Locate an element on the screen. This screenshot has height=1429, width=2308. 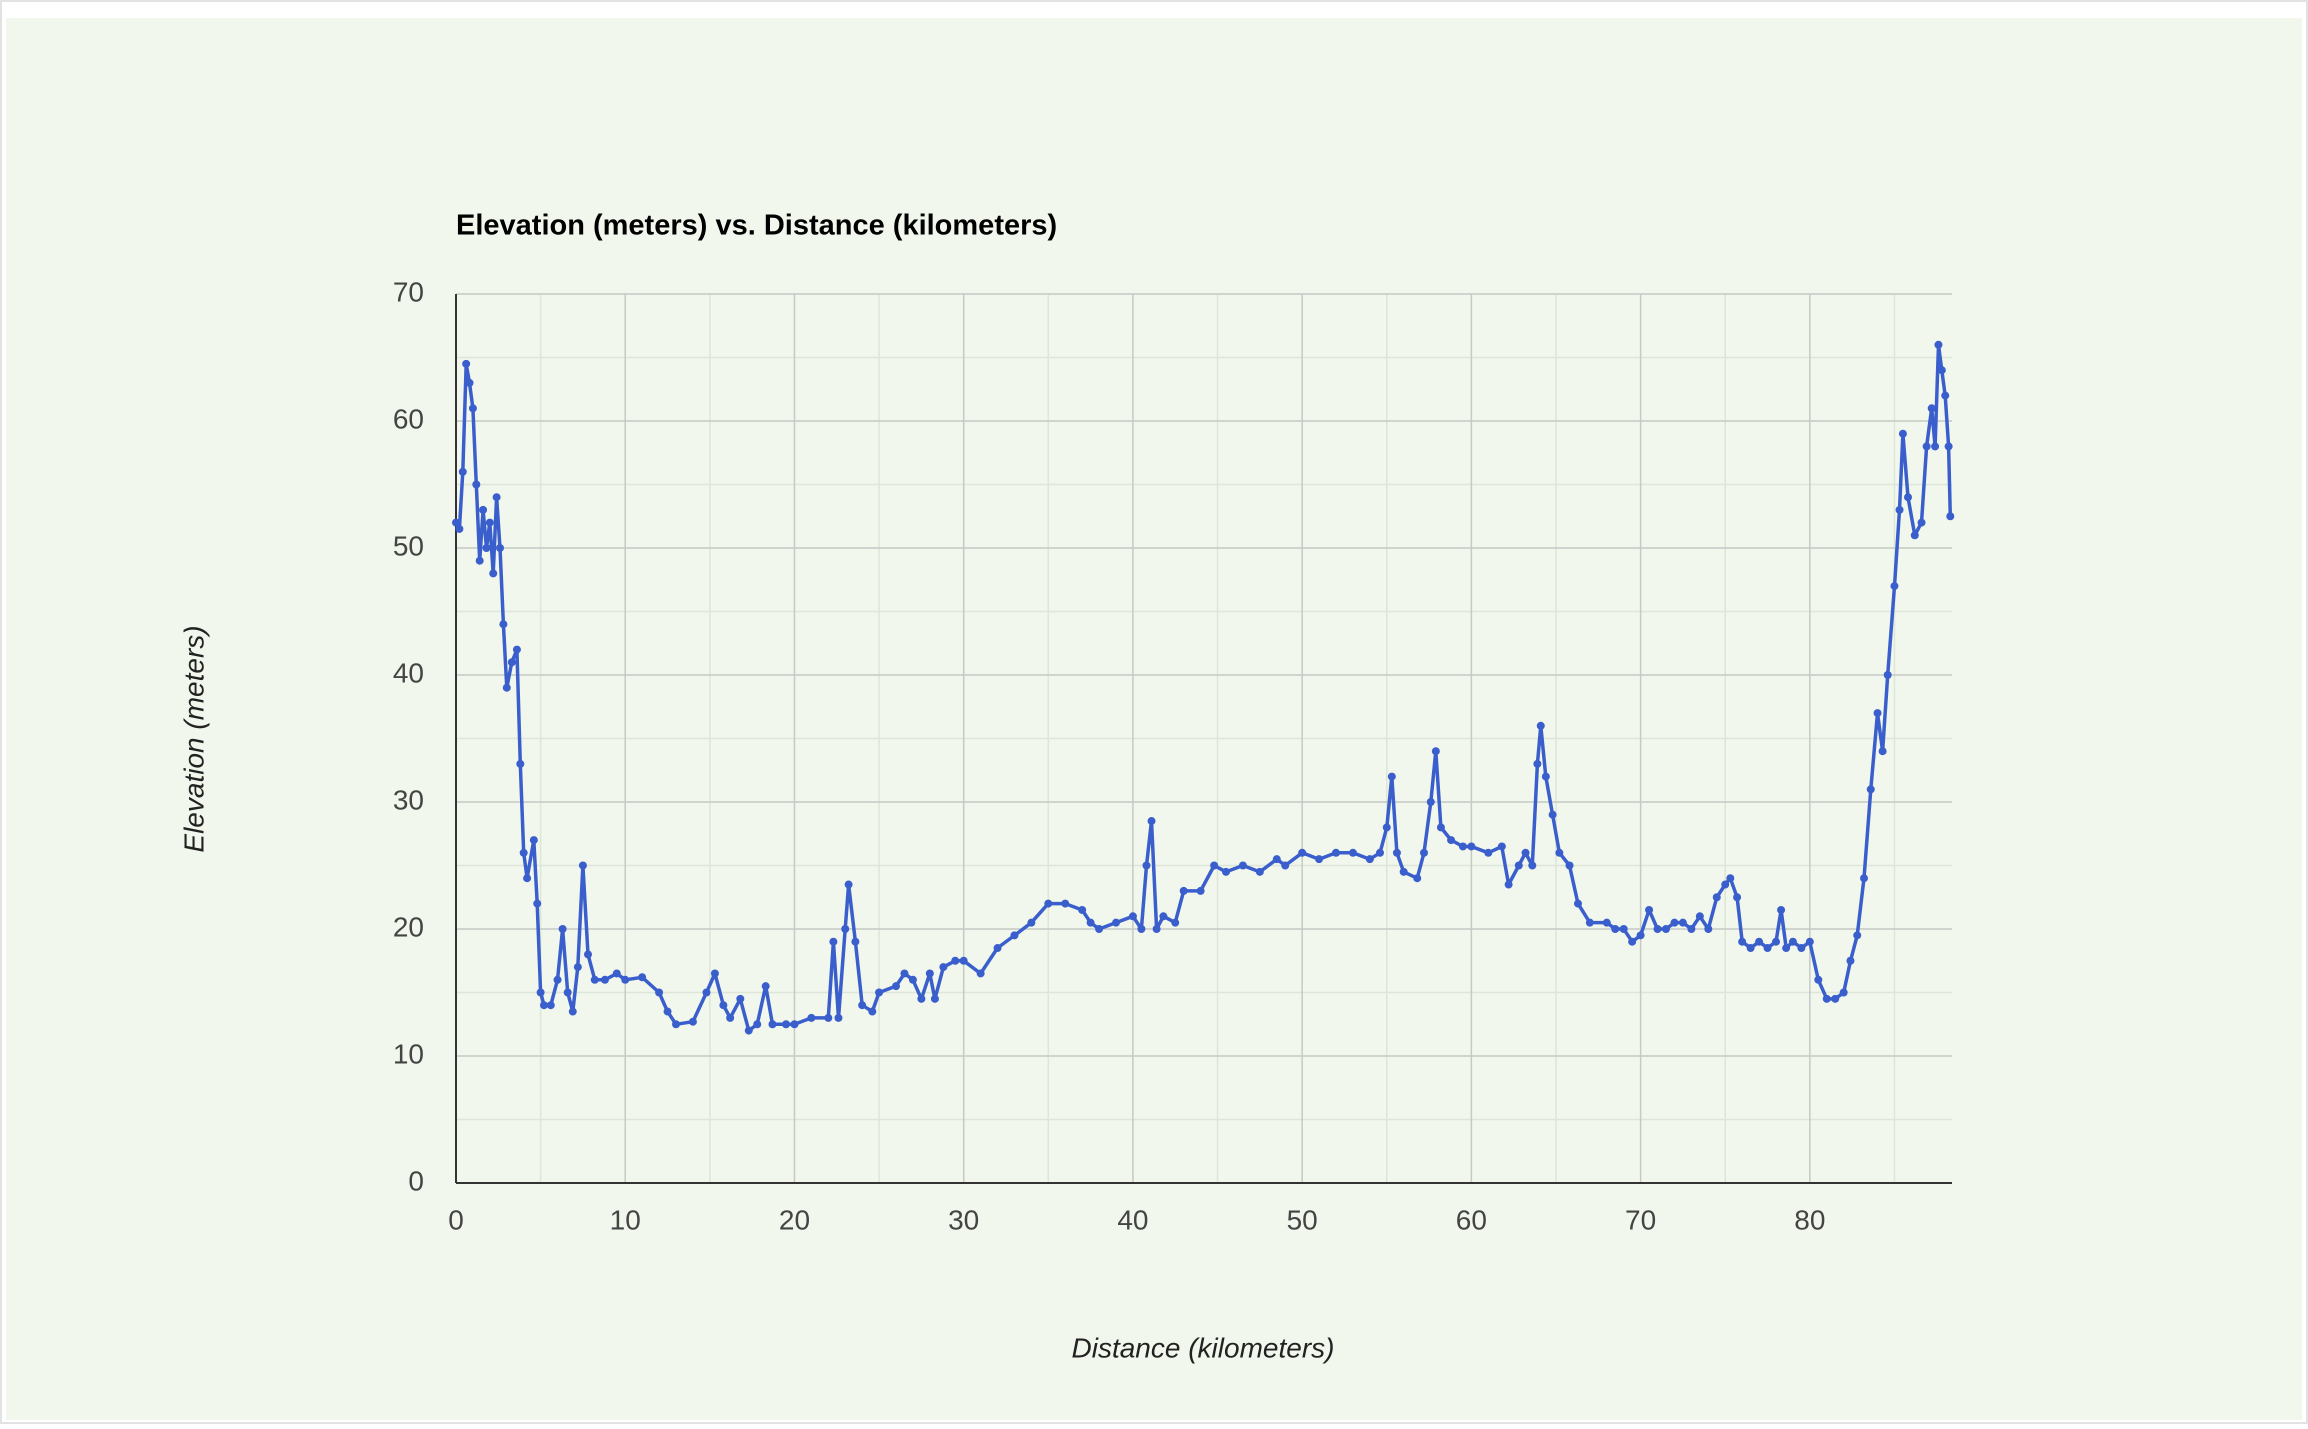
x-tick-label: 50 is located at coordinates (1302, 1219).